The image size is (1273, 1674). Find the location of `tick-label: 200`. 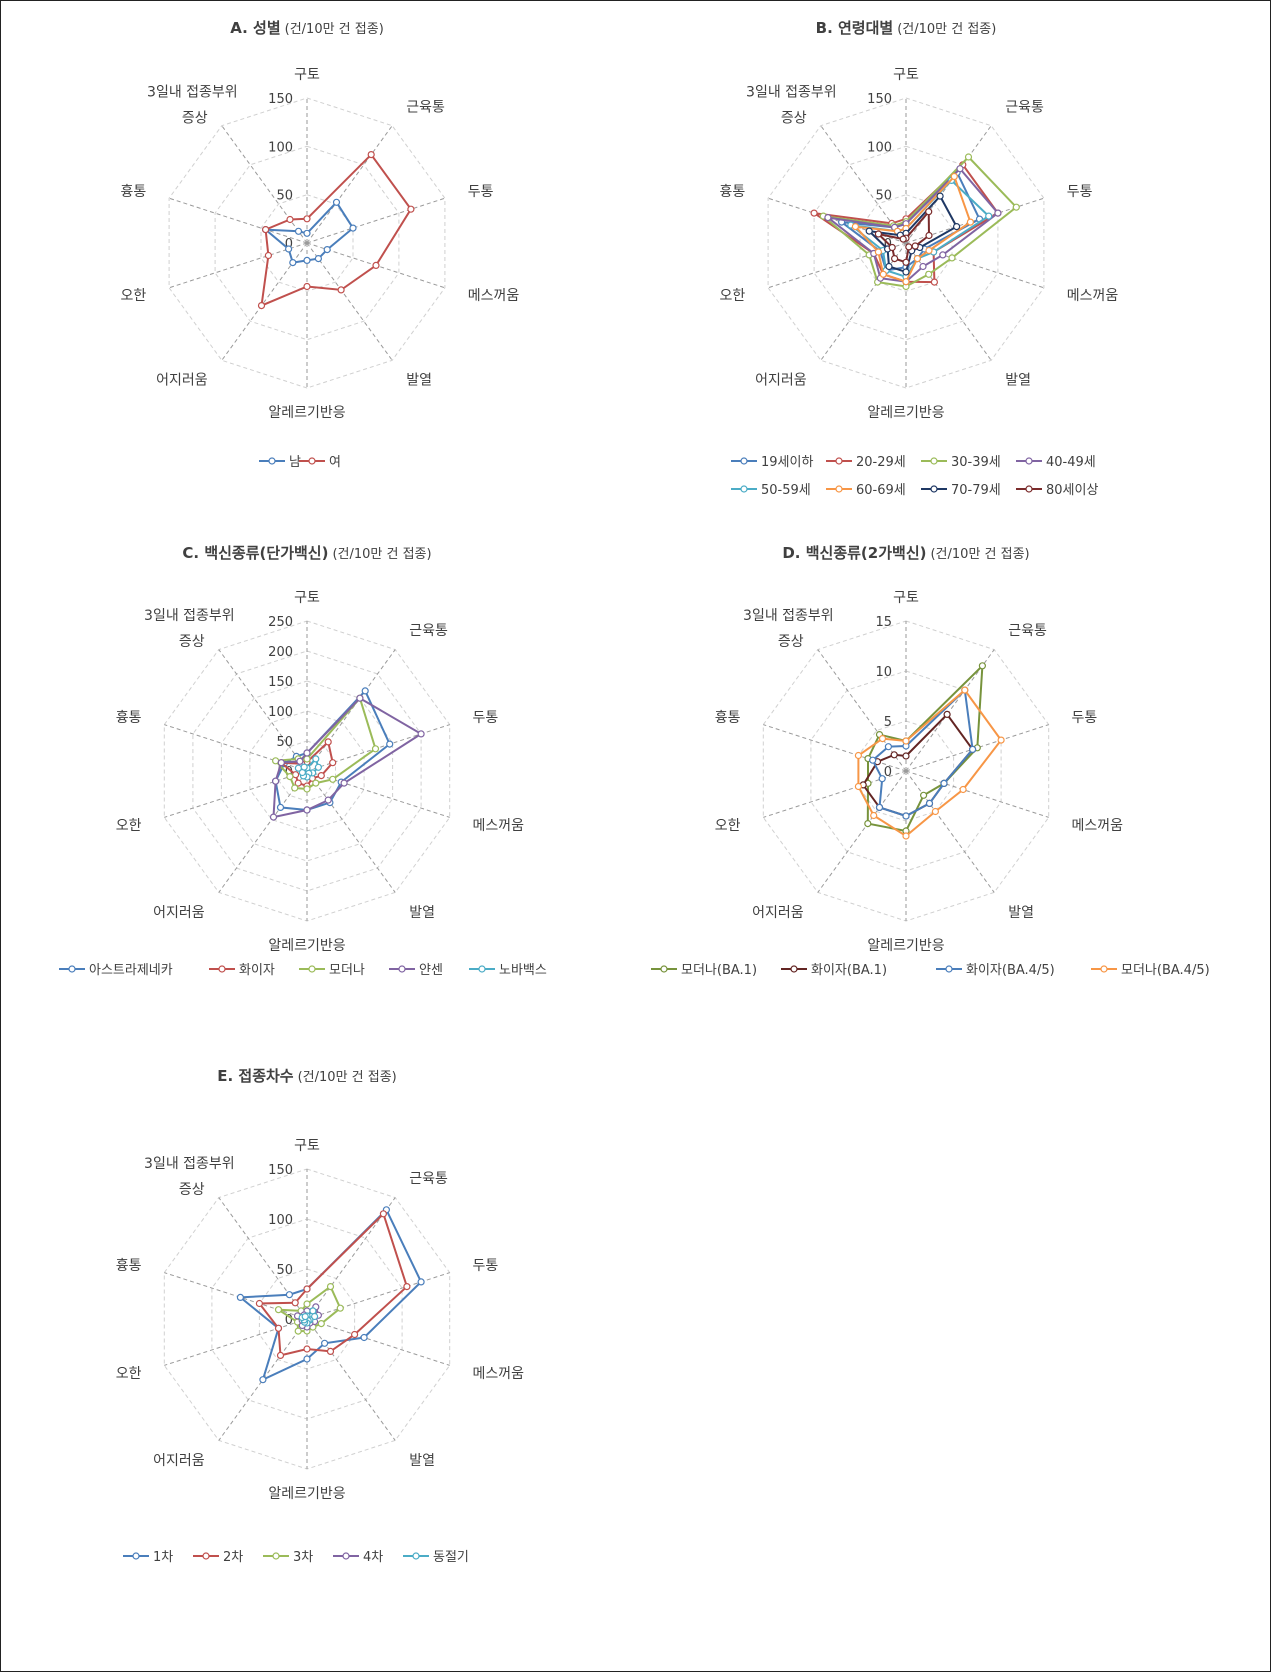

tick-label: 200 is located at coordinates (280, 652).